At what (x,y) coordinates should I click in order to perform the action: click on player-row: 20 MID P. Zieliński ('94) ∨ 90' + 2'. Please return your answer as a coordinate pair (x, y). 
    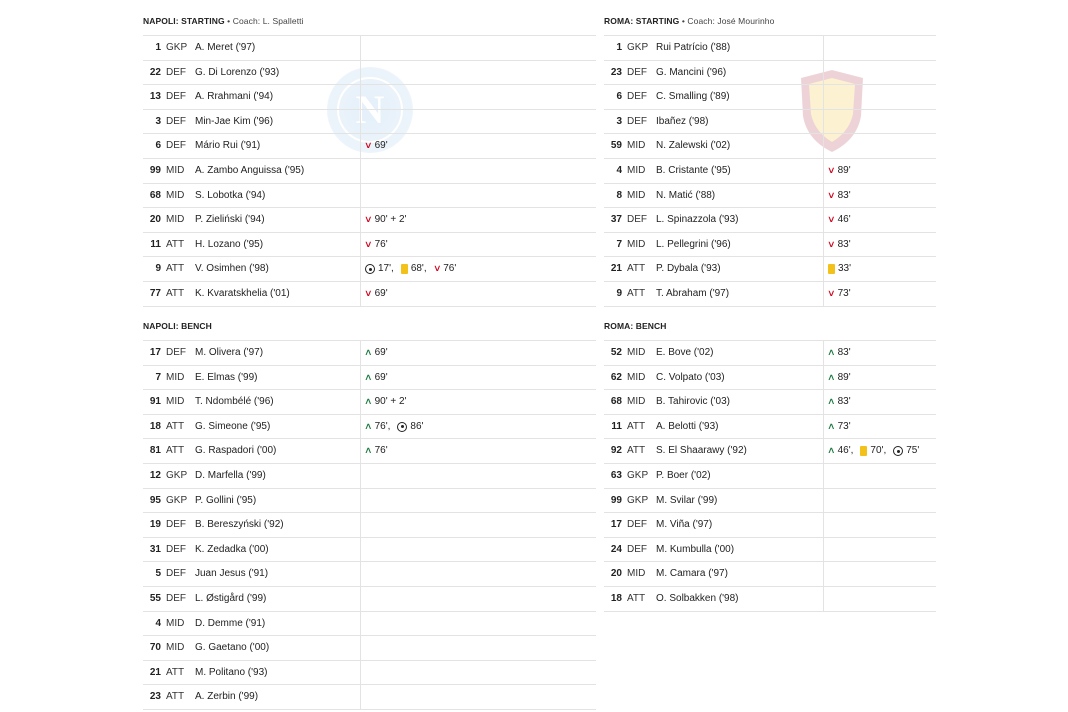
    Looking at the image, I should click on (369, 220).